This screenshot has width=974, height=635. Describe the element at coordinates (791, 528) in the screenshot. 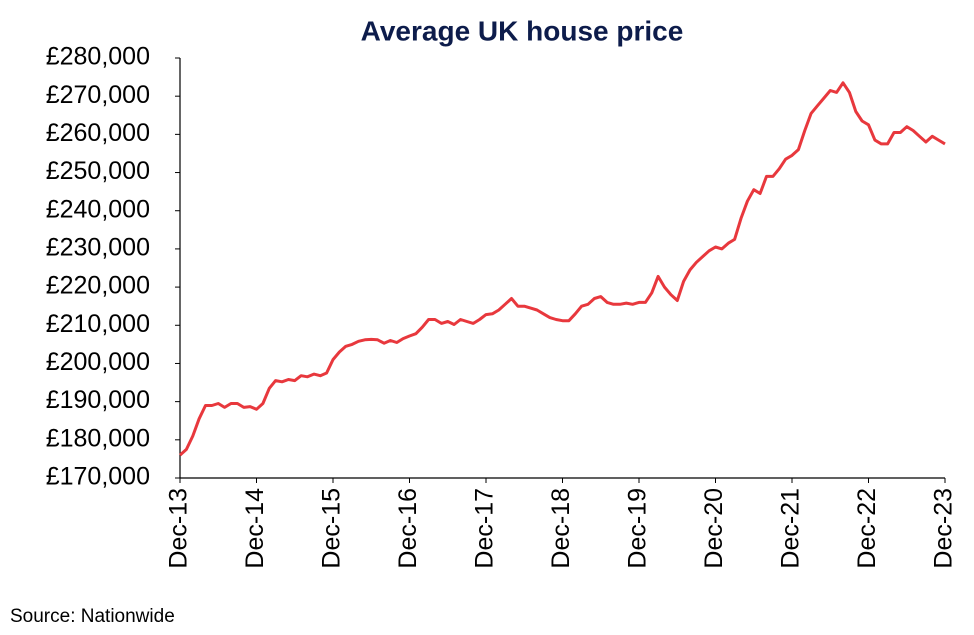

I see `x-tick-label: Dec-21` at that location.